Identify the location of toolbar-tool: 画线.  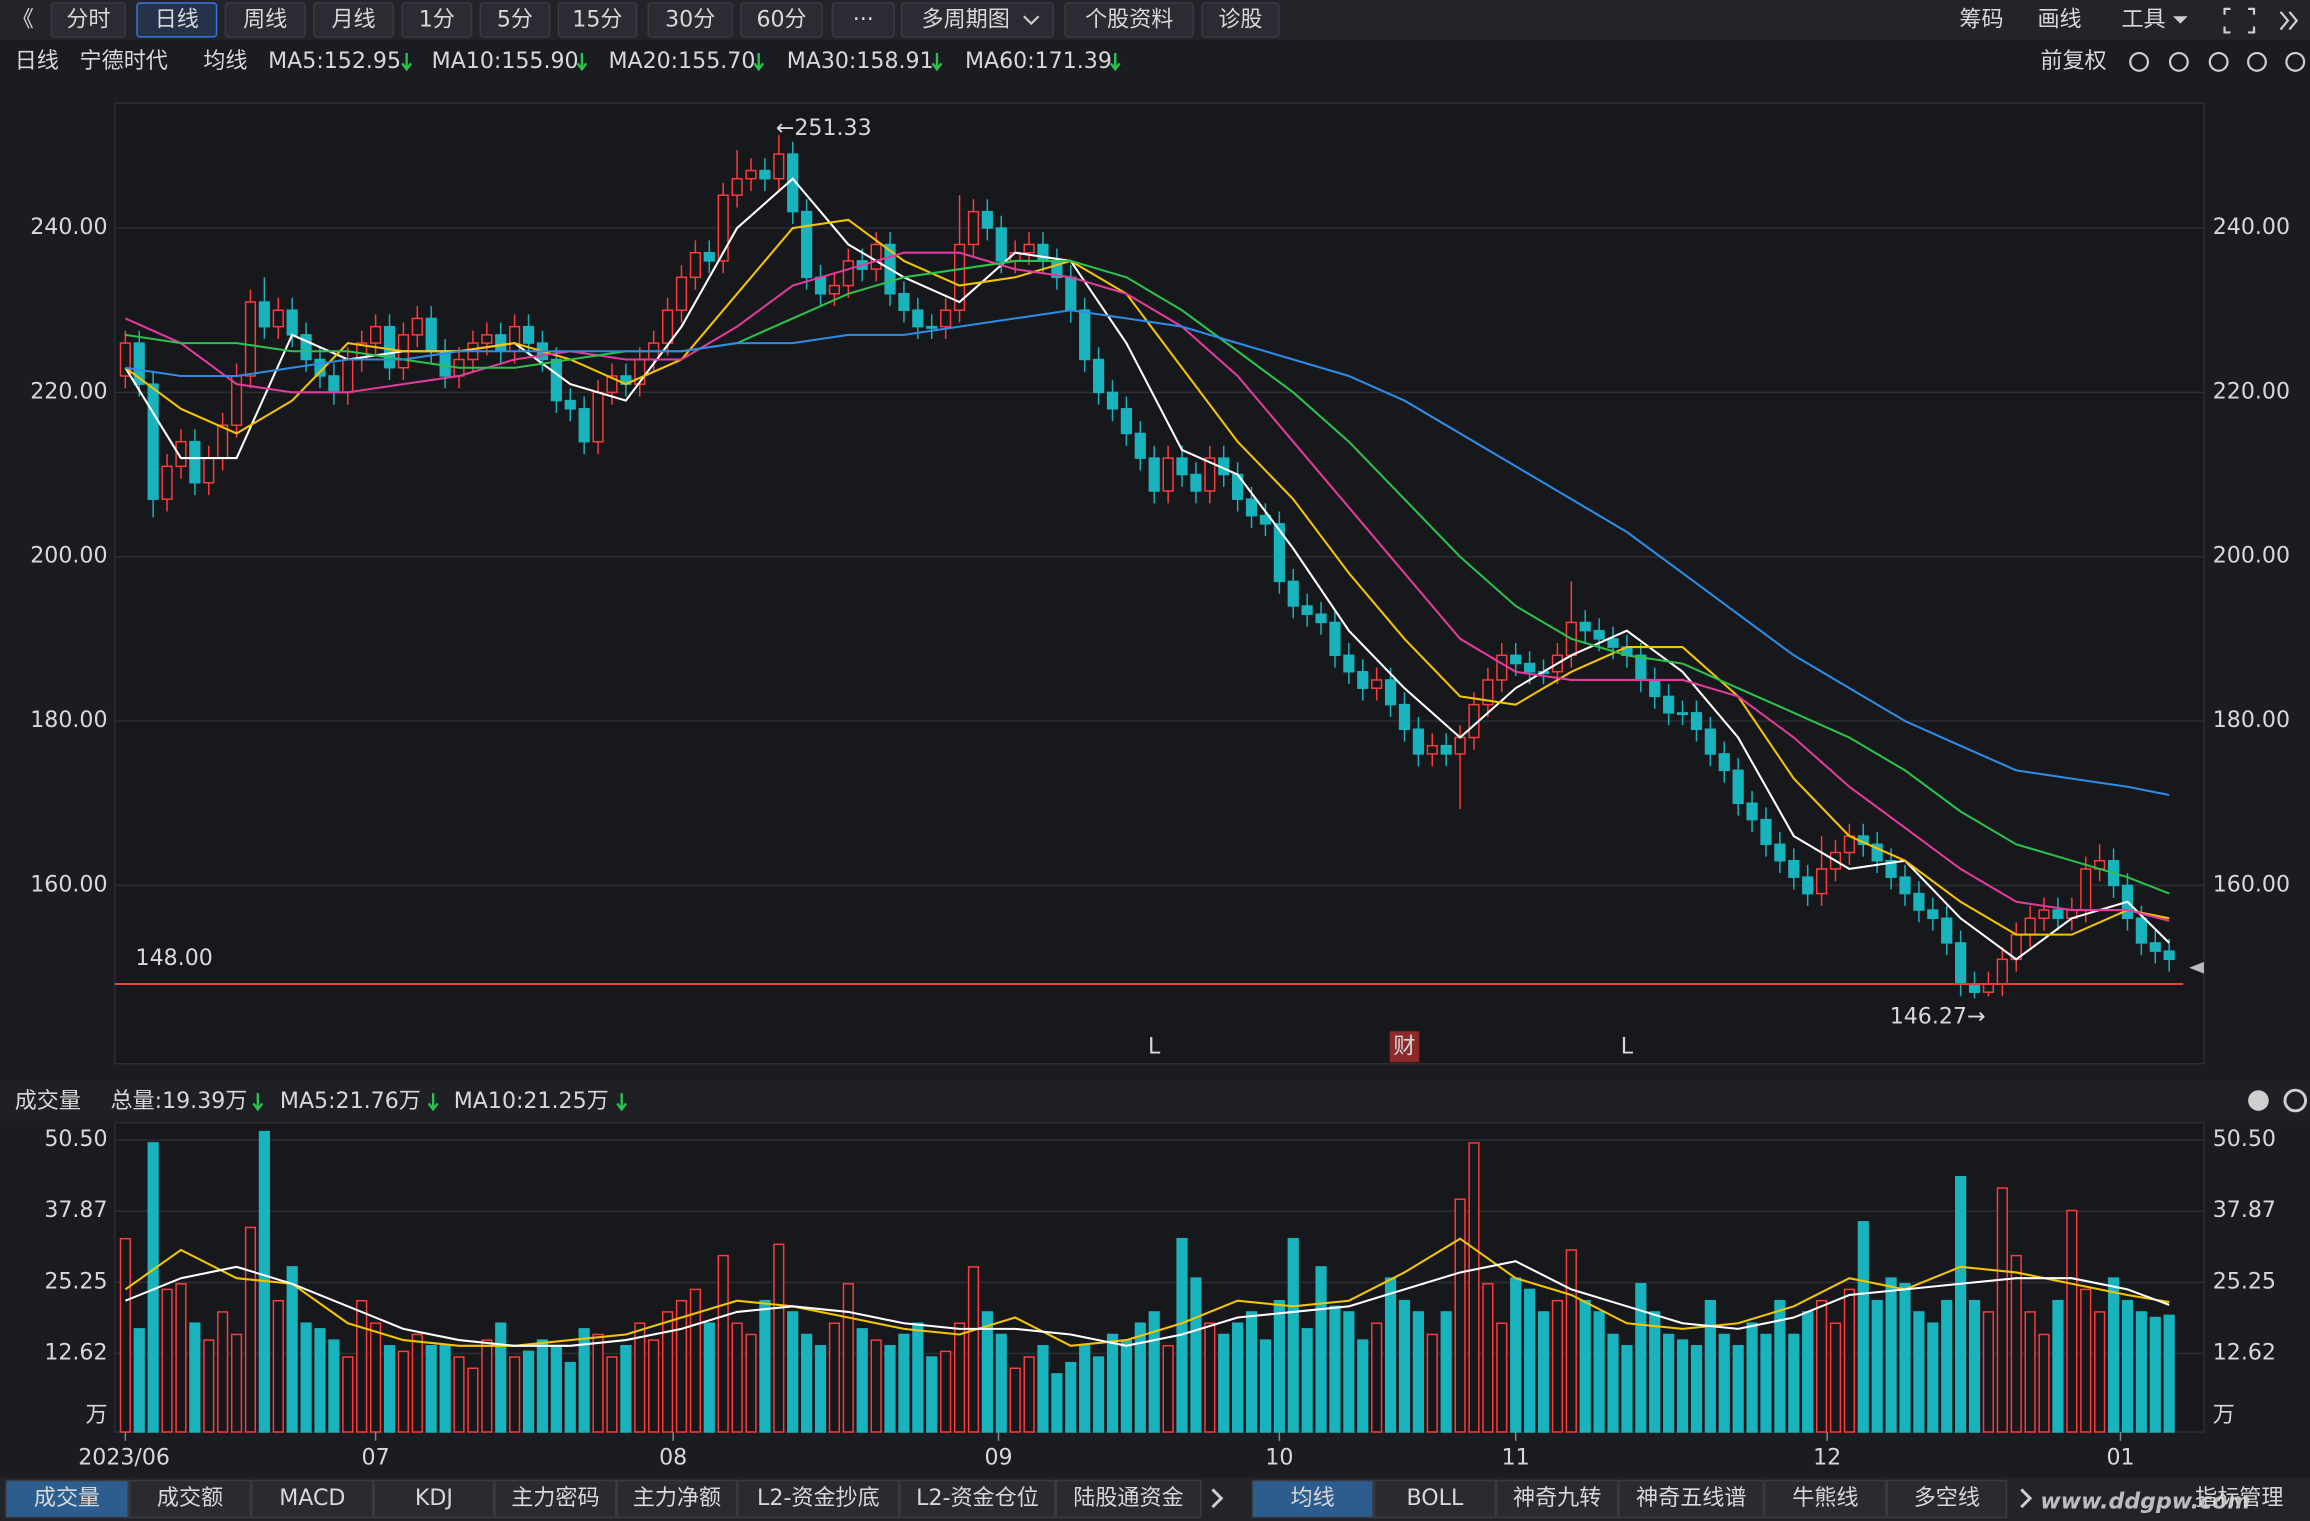
(2059, 20).